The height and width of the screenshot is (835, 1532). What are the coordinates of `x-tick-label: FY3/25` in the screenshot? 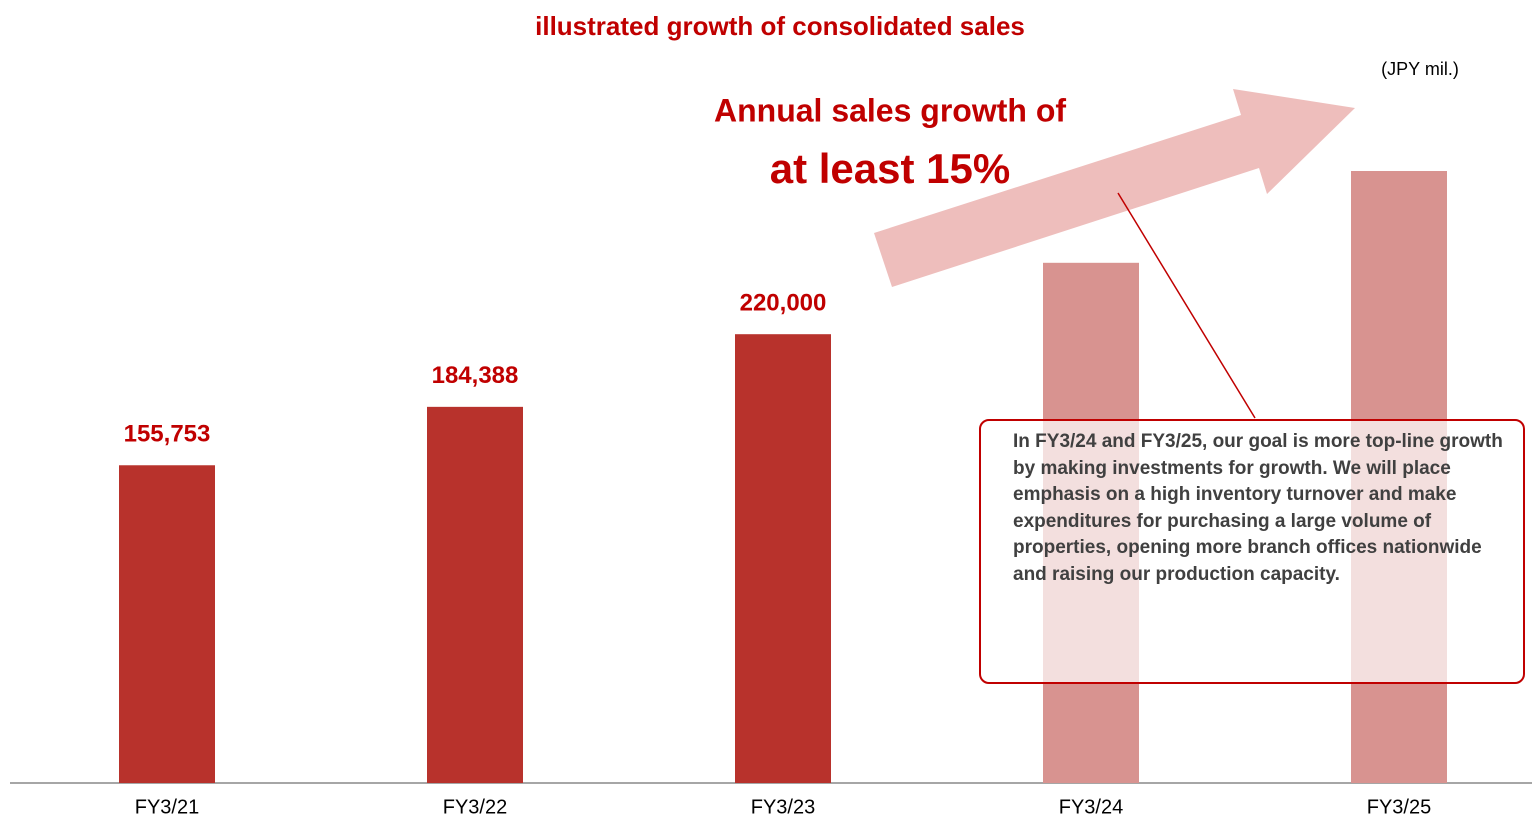 It's located at (1399, 807).